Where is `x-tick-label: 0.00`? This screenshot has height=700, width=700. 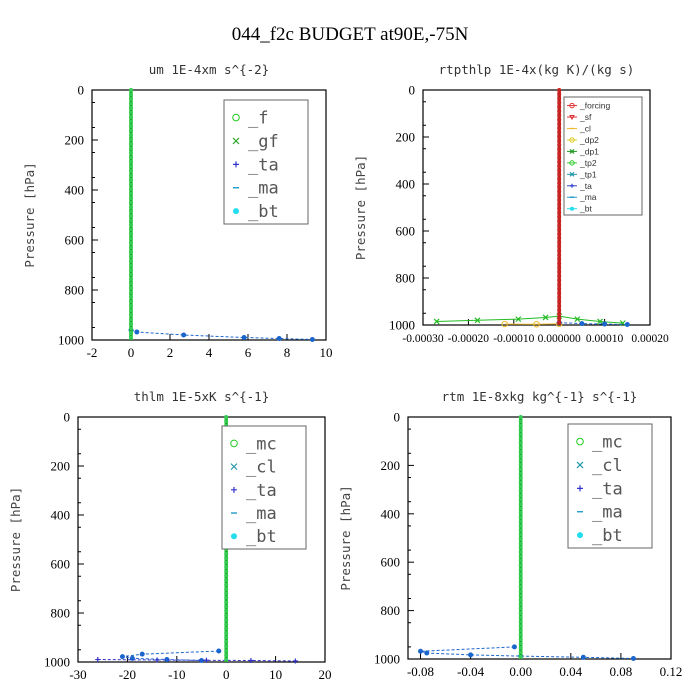 x-tick-label: 0.00 is located at coordinates (520, 671).